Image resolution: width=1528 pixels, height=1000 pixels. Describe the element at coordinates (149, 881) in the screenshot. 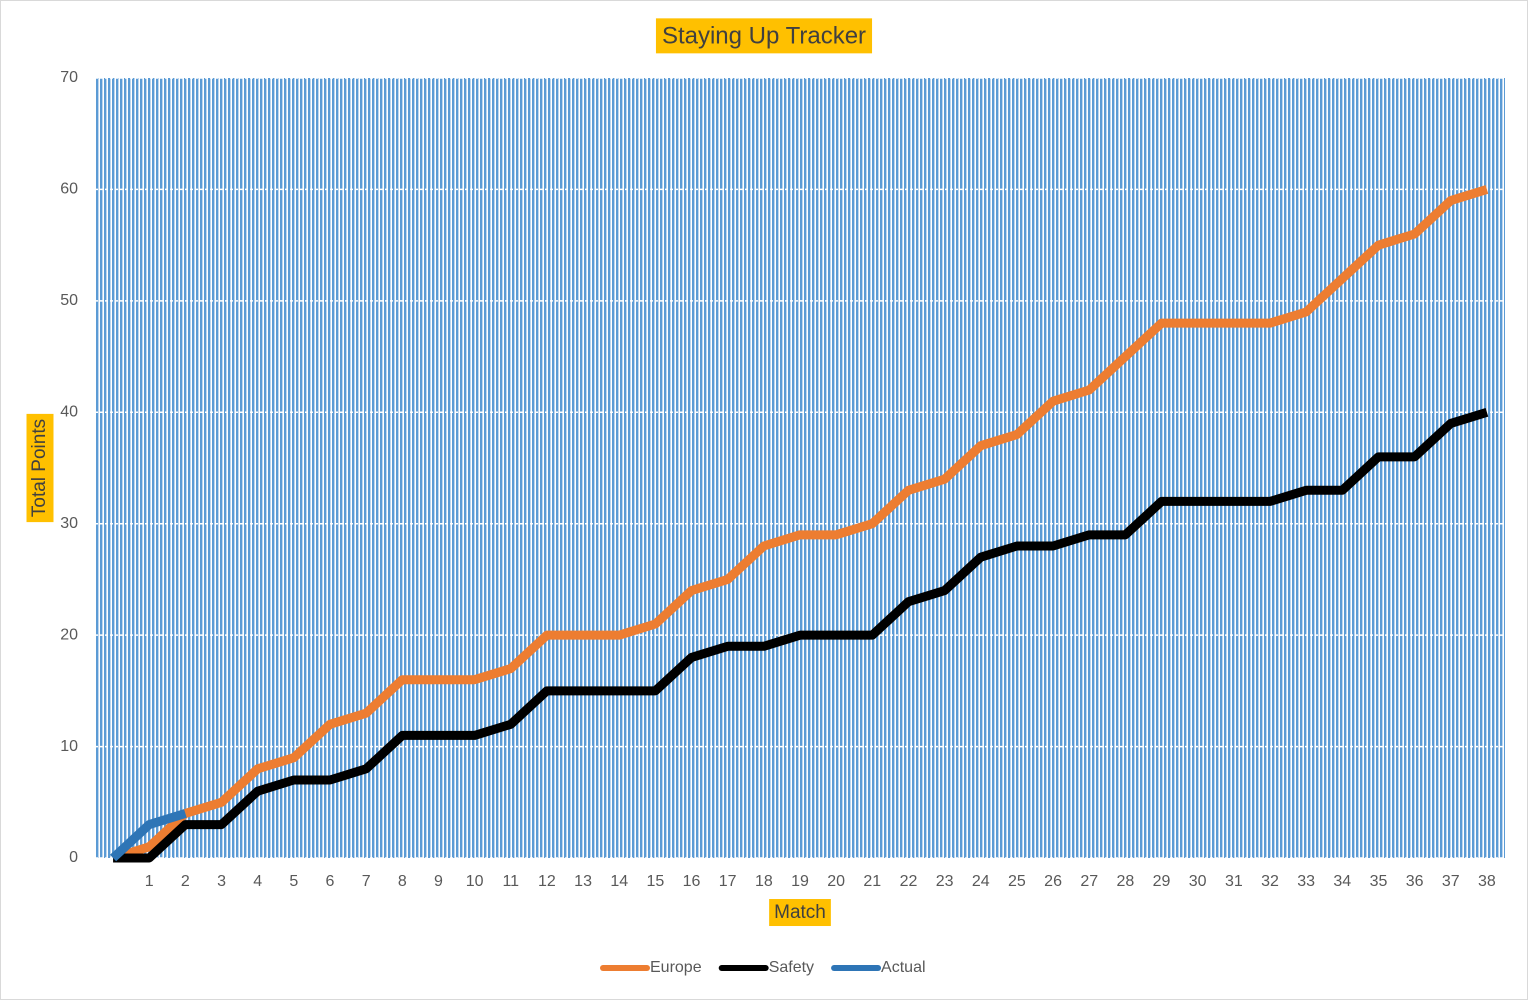

I see `x-tick-label: 1` at that location.